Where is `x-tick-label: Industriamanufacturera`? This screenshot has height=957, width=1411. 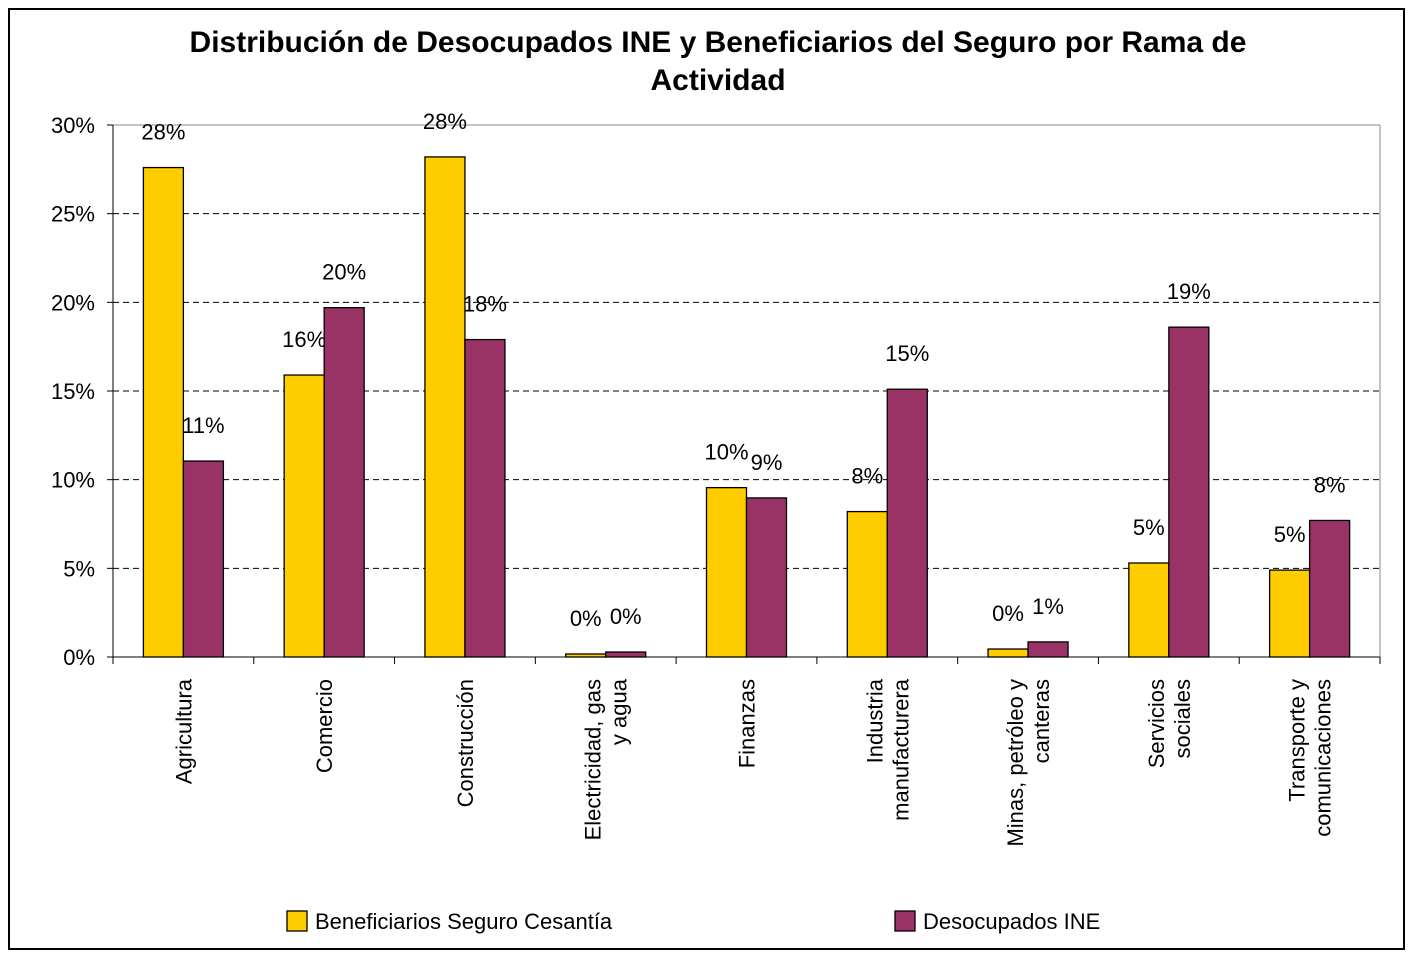 x-tick-label: Industriamanufacturera is located at coordinates (887, 749).